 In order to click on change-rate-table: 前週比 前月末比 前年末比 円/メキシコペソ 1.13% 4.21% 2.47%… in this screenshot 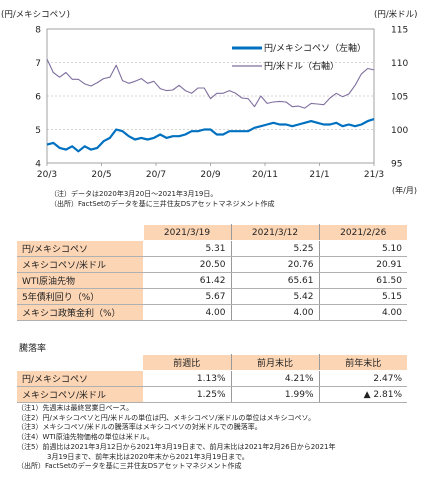, I will do `click(212, 378)`.